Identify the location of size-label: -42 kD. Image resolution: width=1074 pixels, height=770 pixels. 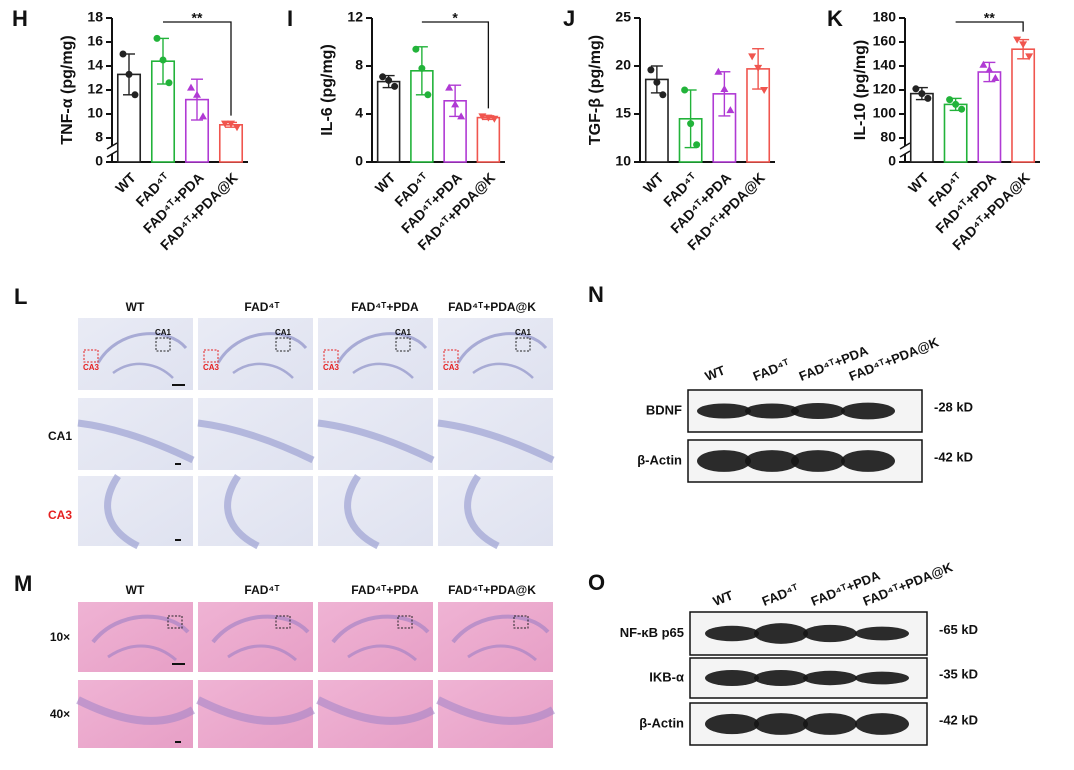
(953, 456).